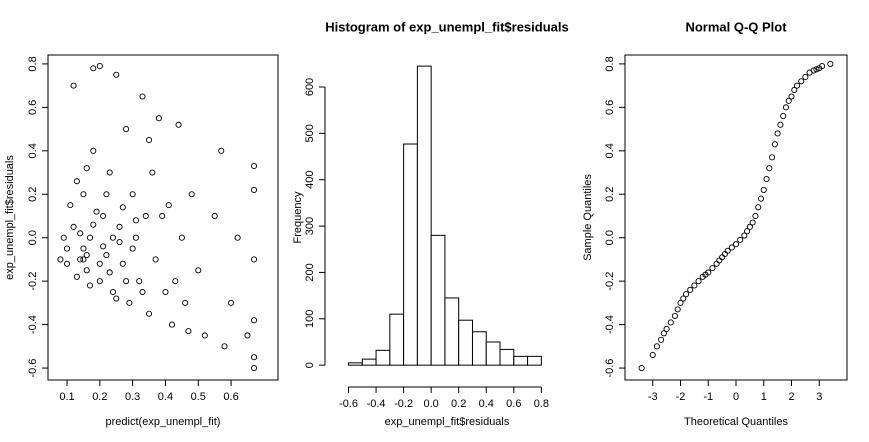 Image resolution: width=869 pixels, height=442 pixels. What do you see at coordinates (610, 107) in the screenshot?
I see `y-tick-label: 0.6` at bounding box center [610, 107].